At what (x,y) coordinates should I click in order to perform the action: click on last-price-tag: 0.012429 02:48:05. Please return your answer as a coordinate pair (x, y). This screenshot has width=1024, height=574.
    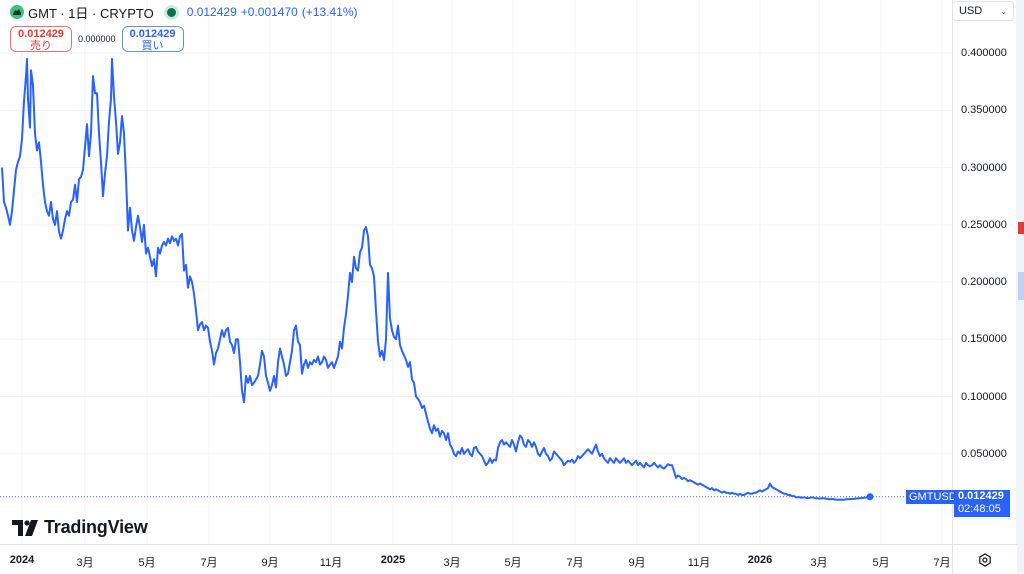
    Looking at the image, I should click on (982, 503).